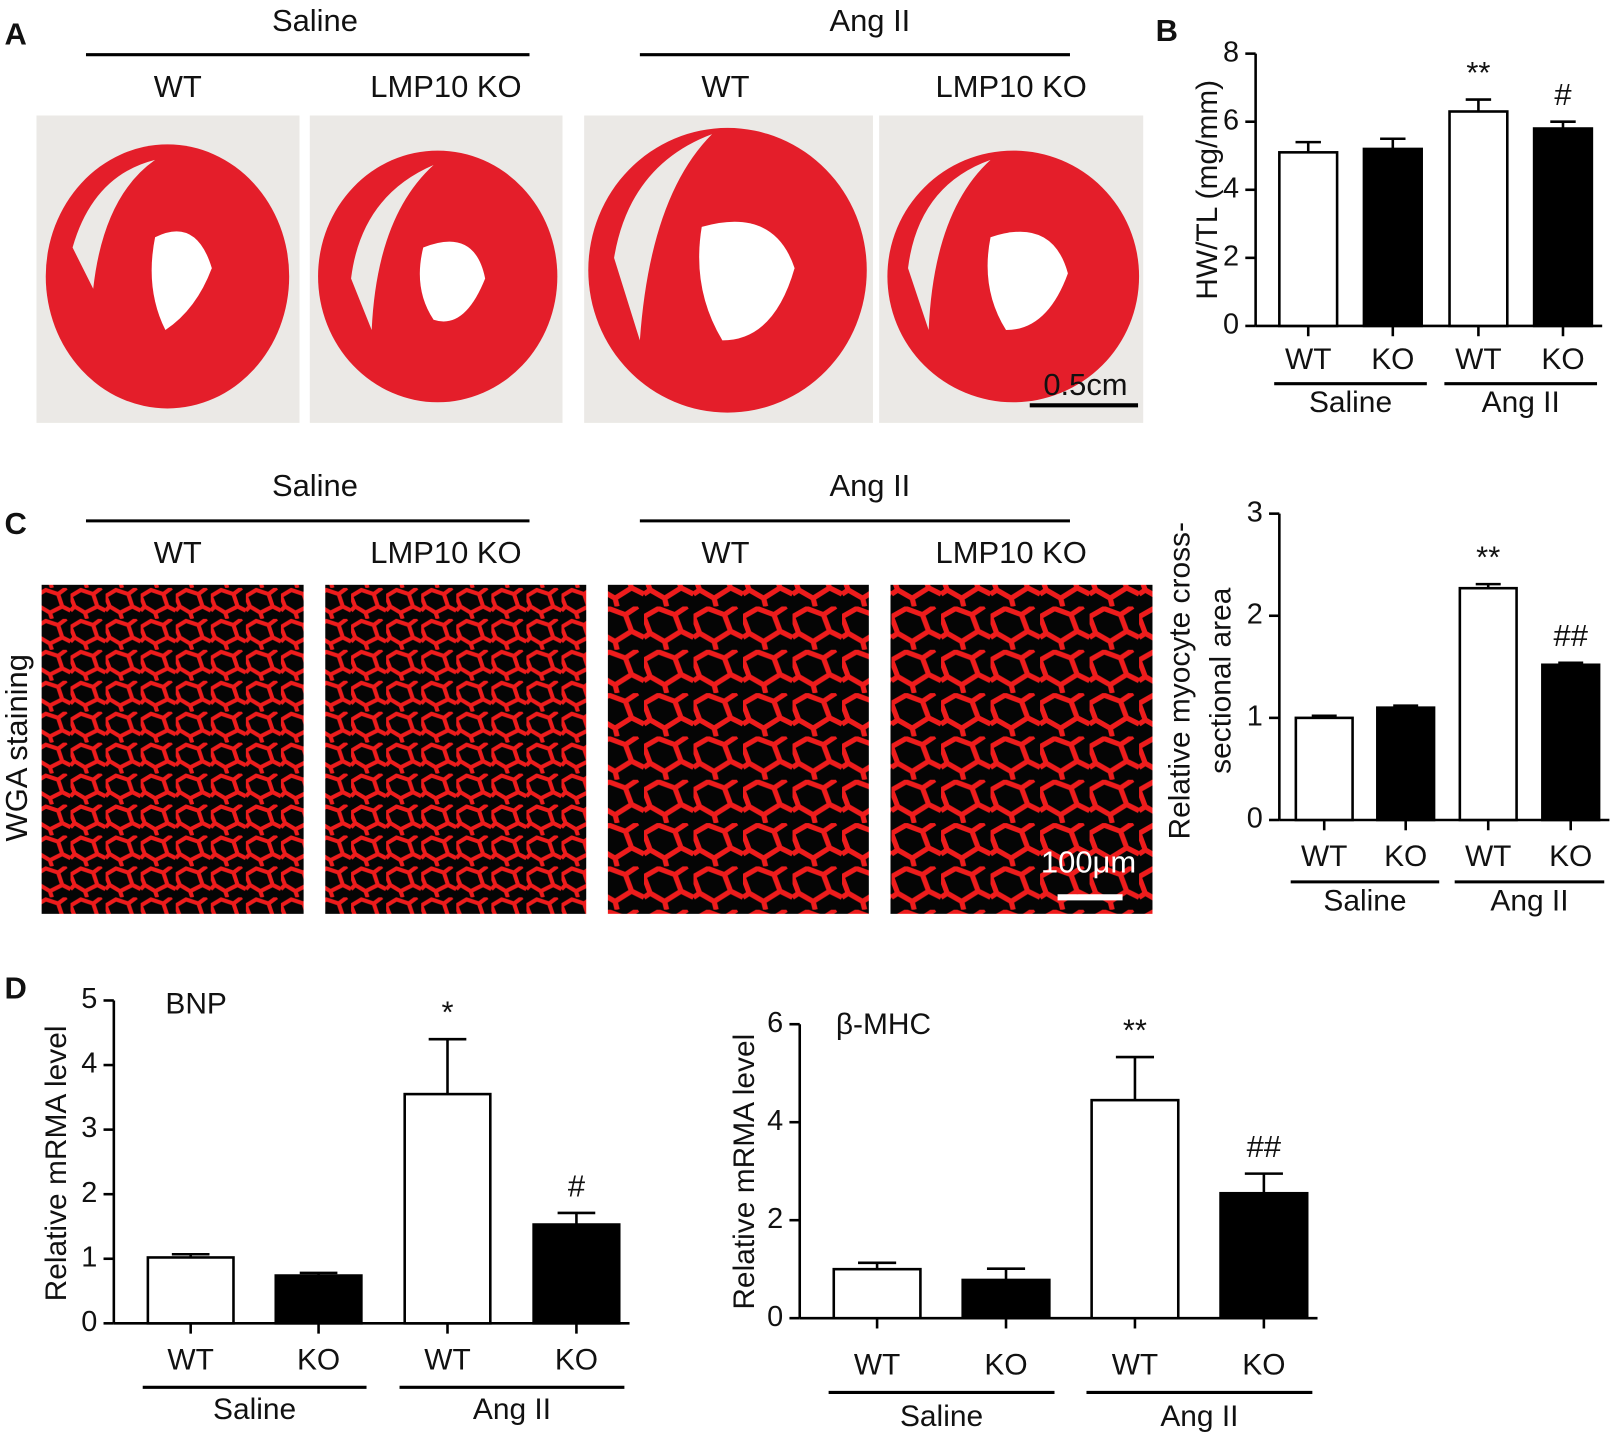 The image size is (1617, 1444). What do you see at coordinates (1207, 190) in the screenshot?
I see `y-axis-label: HW/TL (mg/mm)` at bounding box center [1207, 190].